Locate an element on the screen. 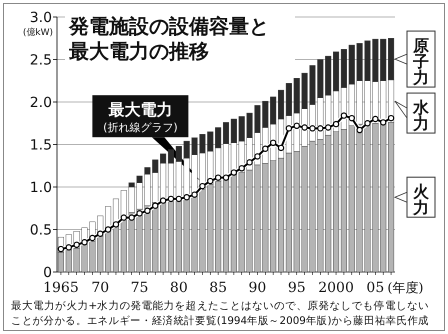  y-tick-label: 1.5 is located at coordinates (41, 146).